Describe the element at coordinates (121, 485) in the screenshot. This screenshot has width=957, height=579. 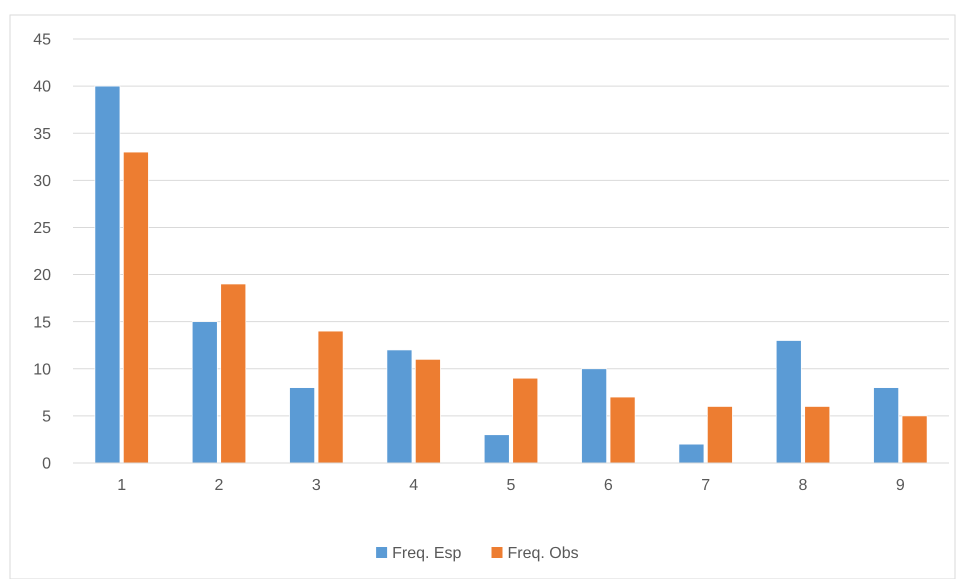
I see `x-tick-label: 1` at that location.